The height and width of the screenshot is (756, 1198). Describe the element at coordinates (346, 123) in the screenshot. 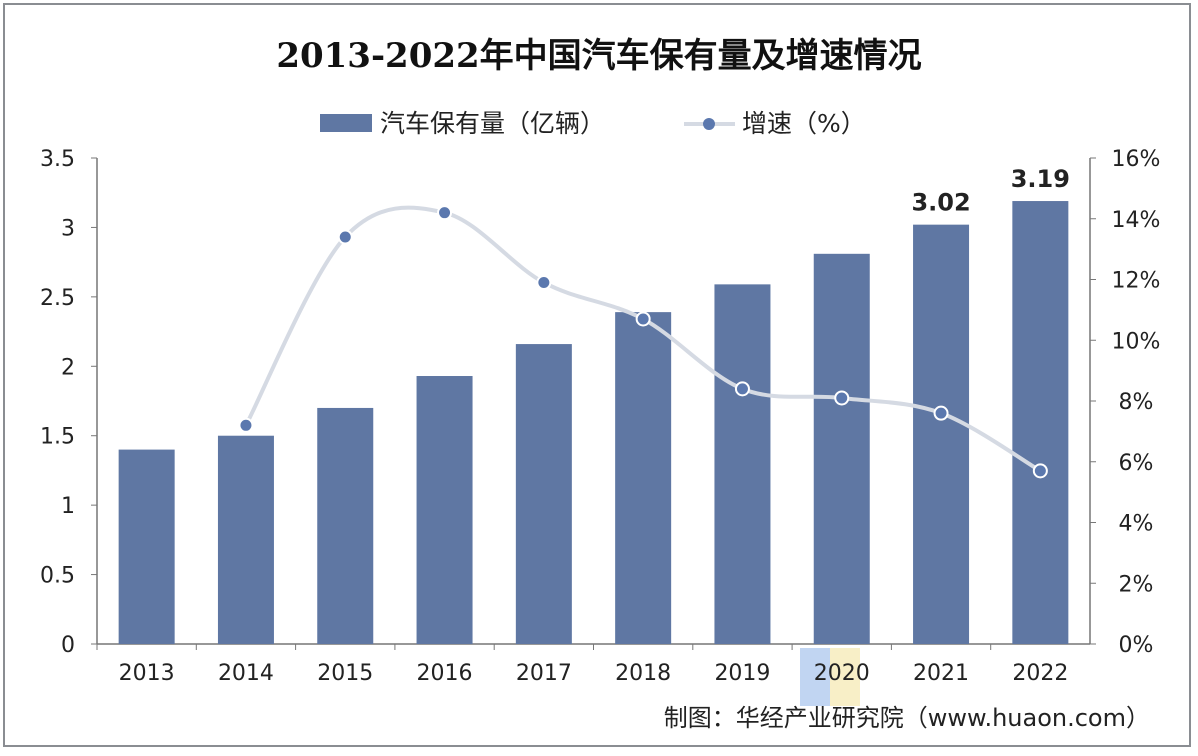

I see `legend-bar-swatch` at that location.